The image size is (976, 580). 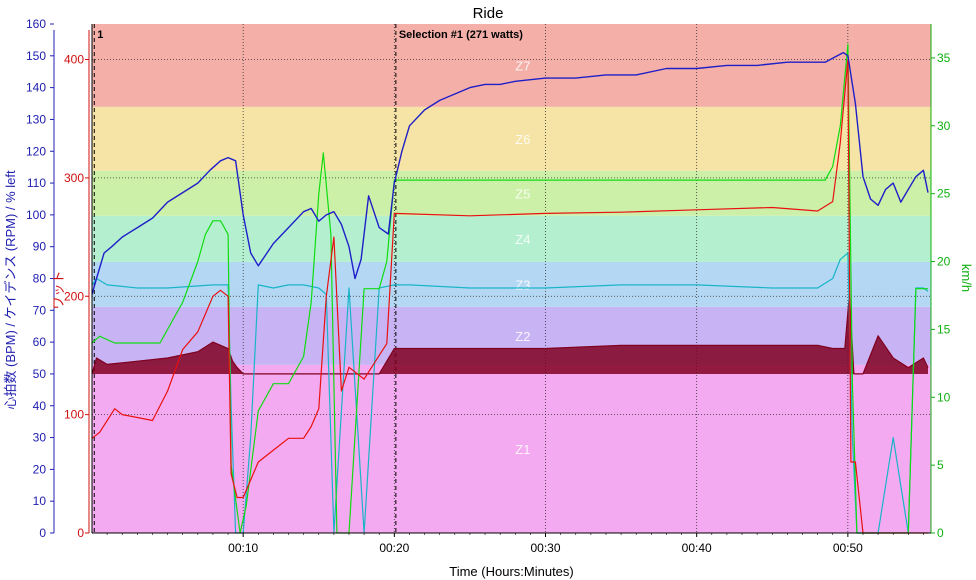 I want to click on speed-axis-tick-label: 15, so click(x=944, y=329).